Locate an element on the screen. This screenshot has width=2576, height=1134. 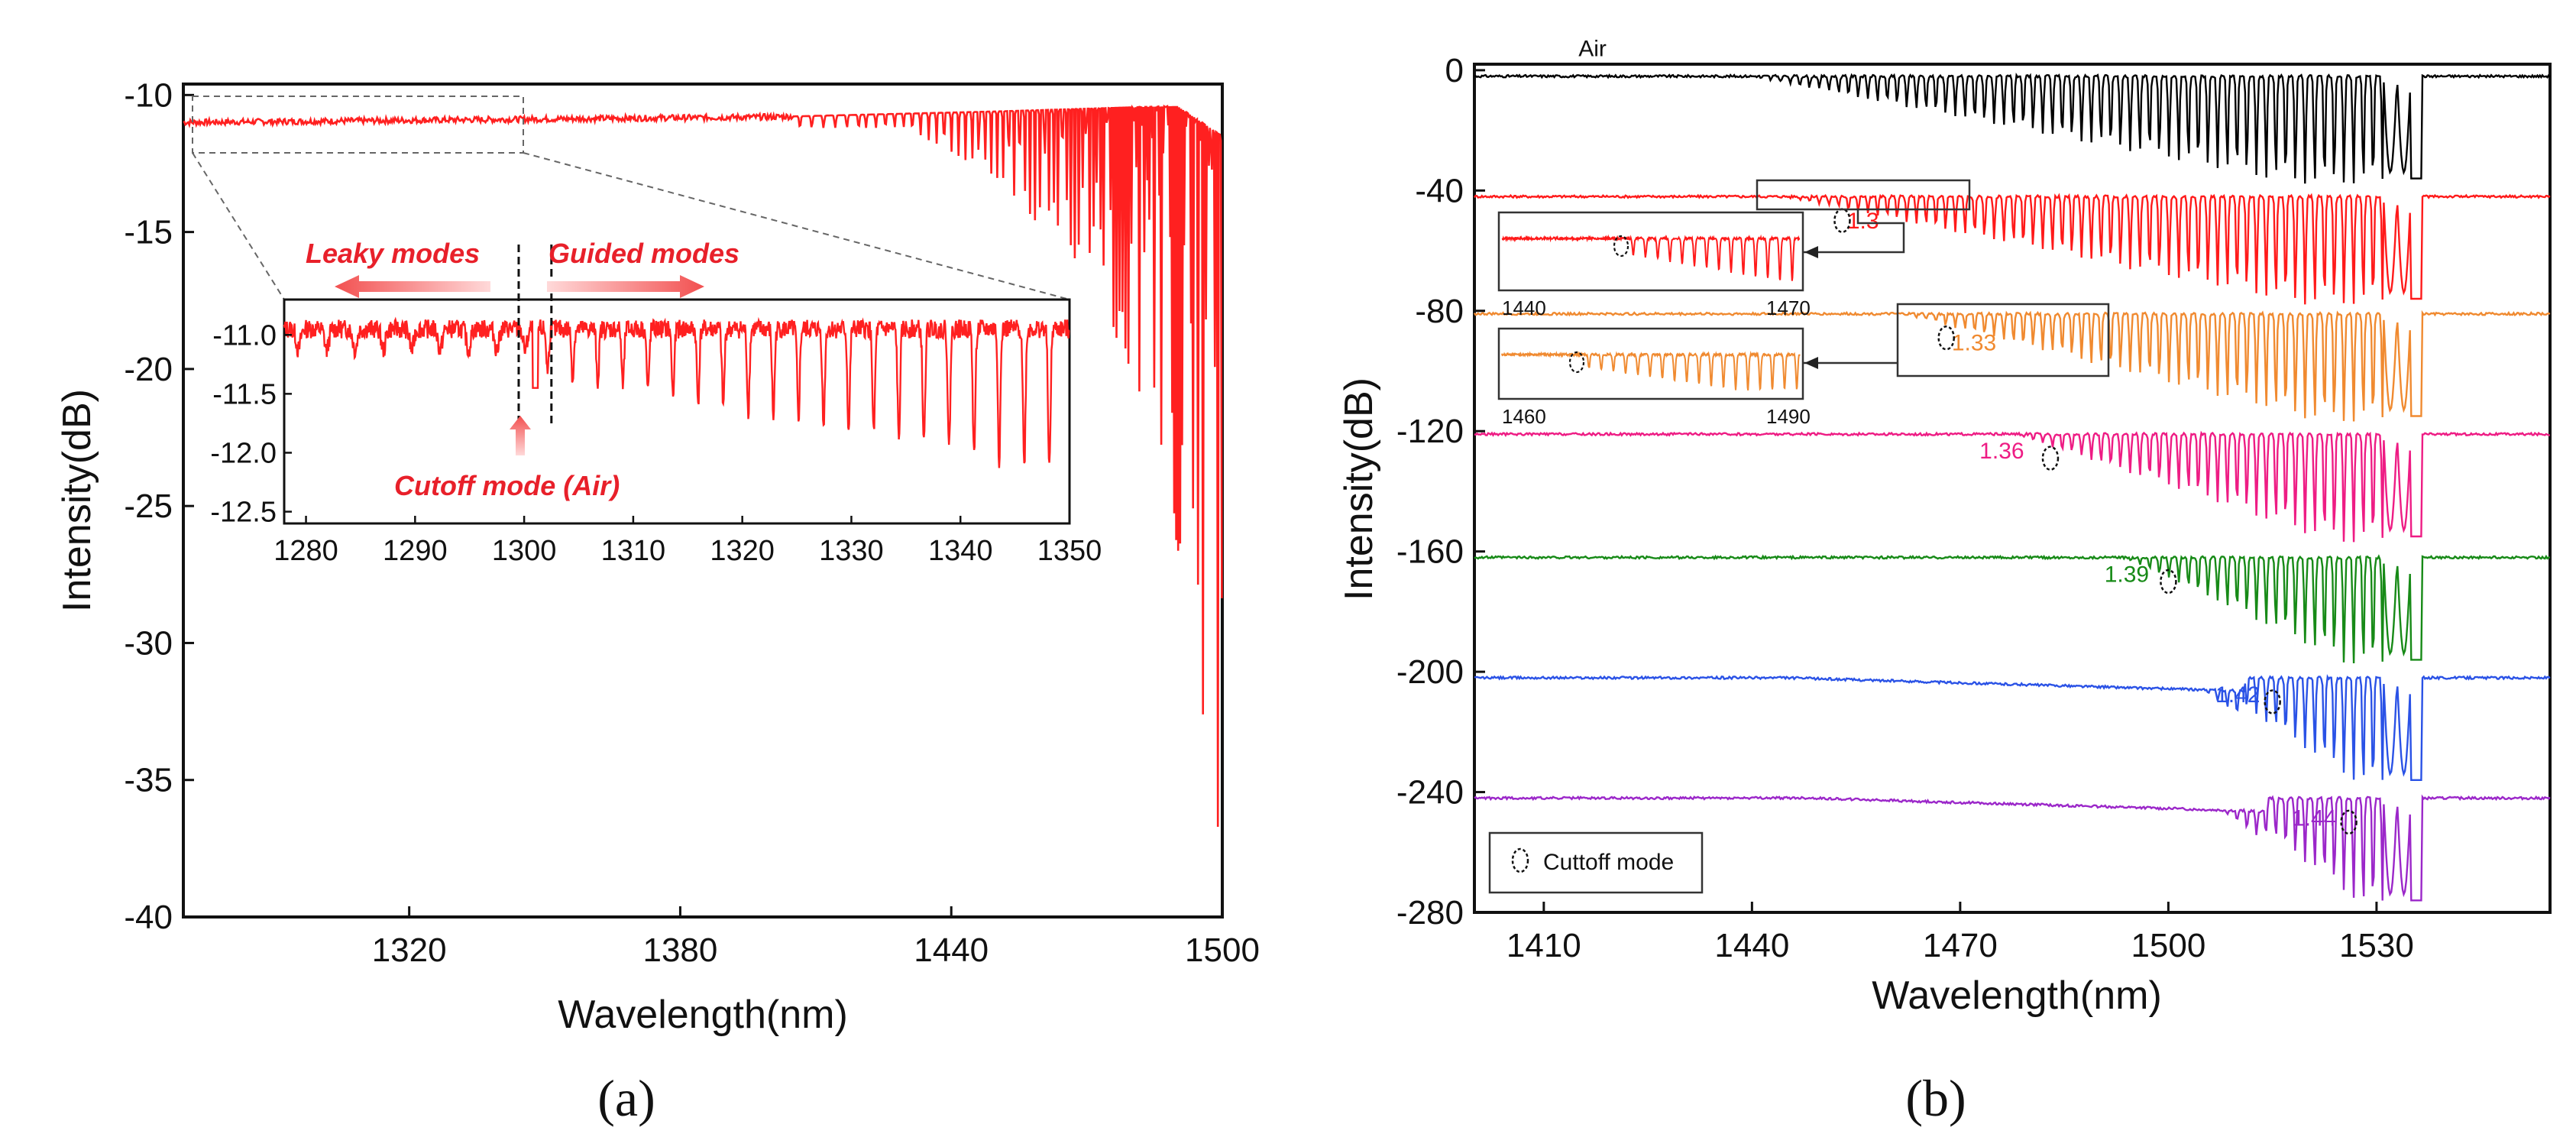
b-y-axis-label: Intensity(dB) is located at coordinates (1359, 489).